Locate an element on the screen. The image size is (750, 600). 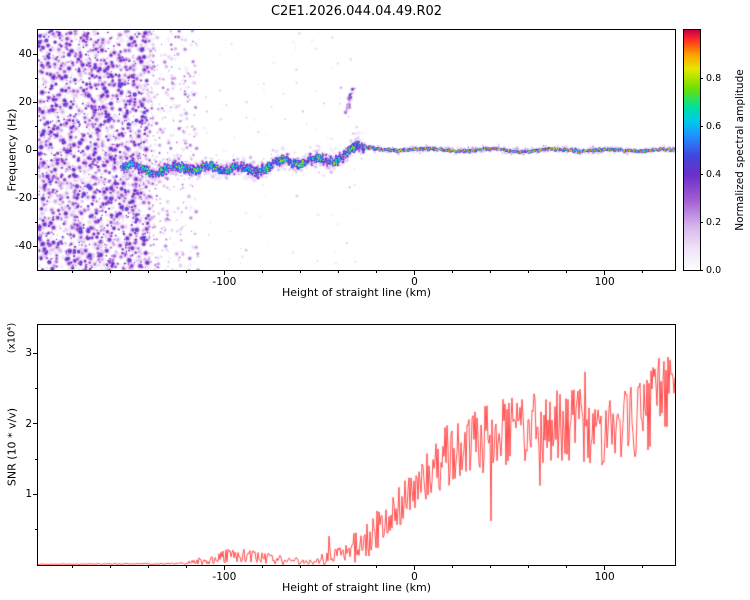
snr-ylabel: SNR (10 * v/v) is located at coordinates (12, 447).